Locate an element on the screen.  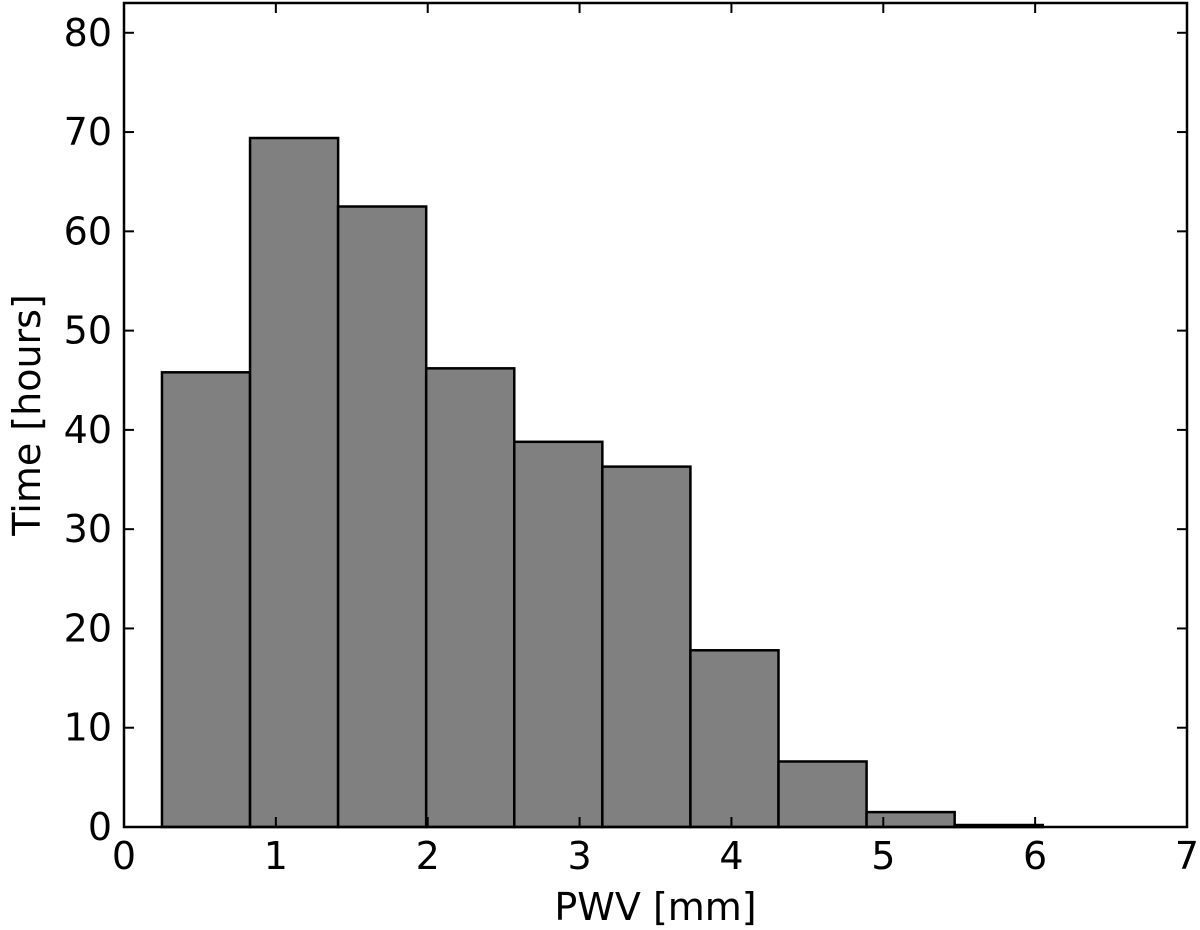
y-tick-label: 20 is located at coordinates (88, 628).